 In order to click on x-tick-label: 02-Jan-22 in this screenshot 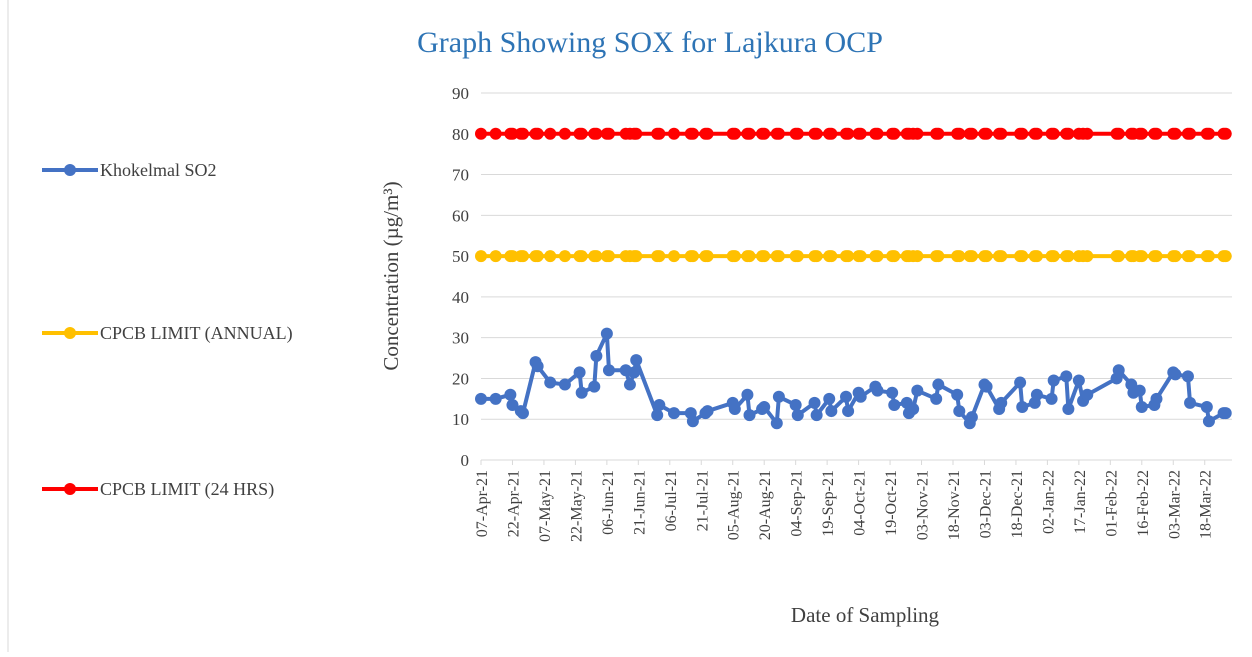, I will do `click(1048, 502)`.